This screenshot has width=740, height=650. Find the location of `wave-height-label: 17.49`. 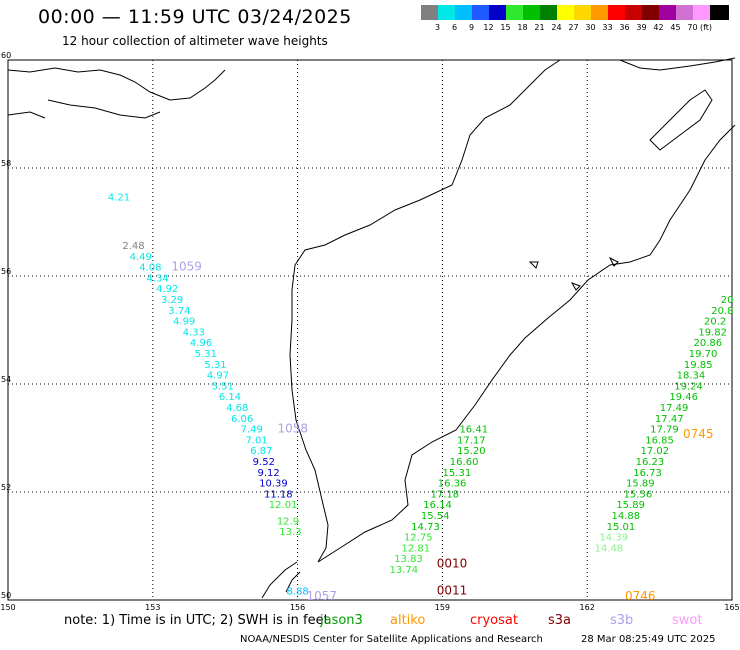

wave-height-label: 17.49 is located at coordinates (674, 408).